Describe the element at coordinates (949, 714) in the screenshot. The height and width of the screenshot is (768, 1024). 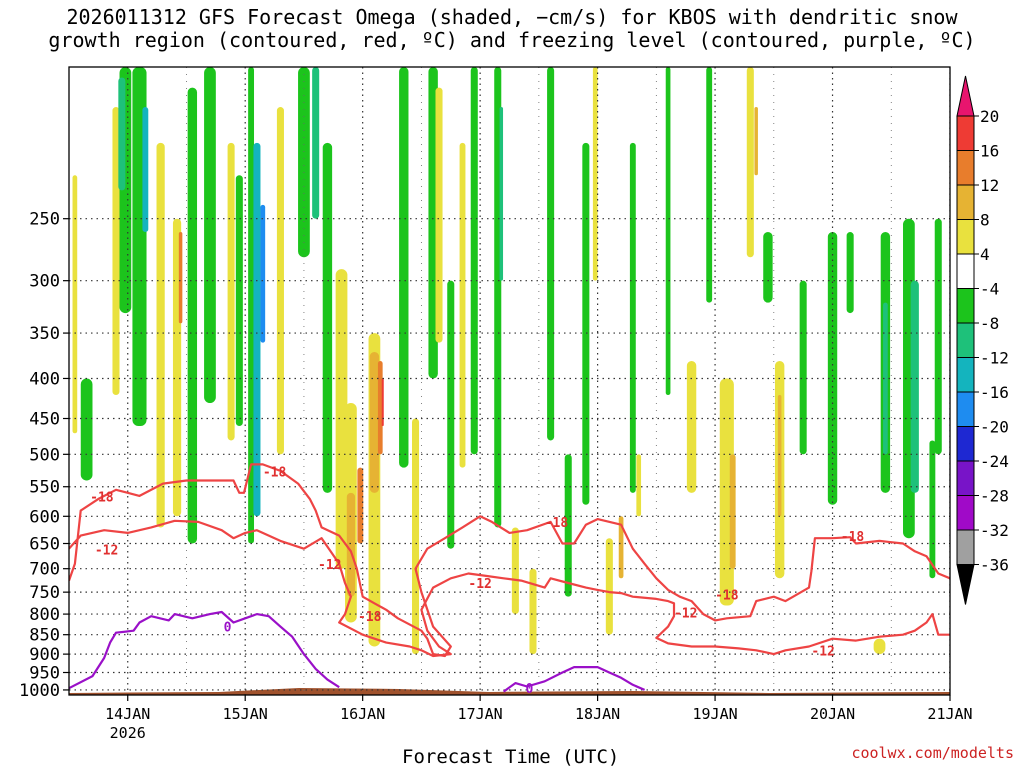
I see `x-tick-label-21JAN: 21JAN` at that location.